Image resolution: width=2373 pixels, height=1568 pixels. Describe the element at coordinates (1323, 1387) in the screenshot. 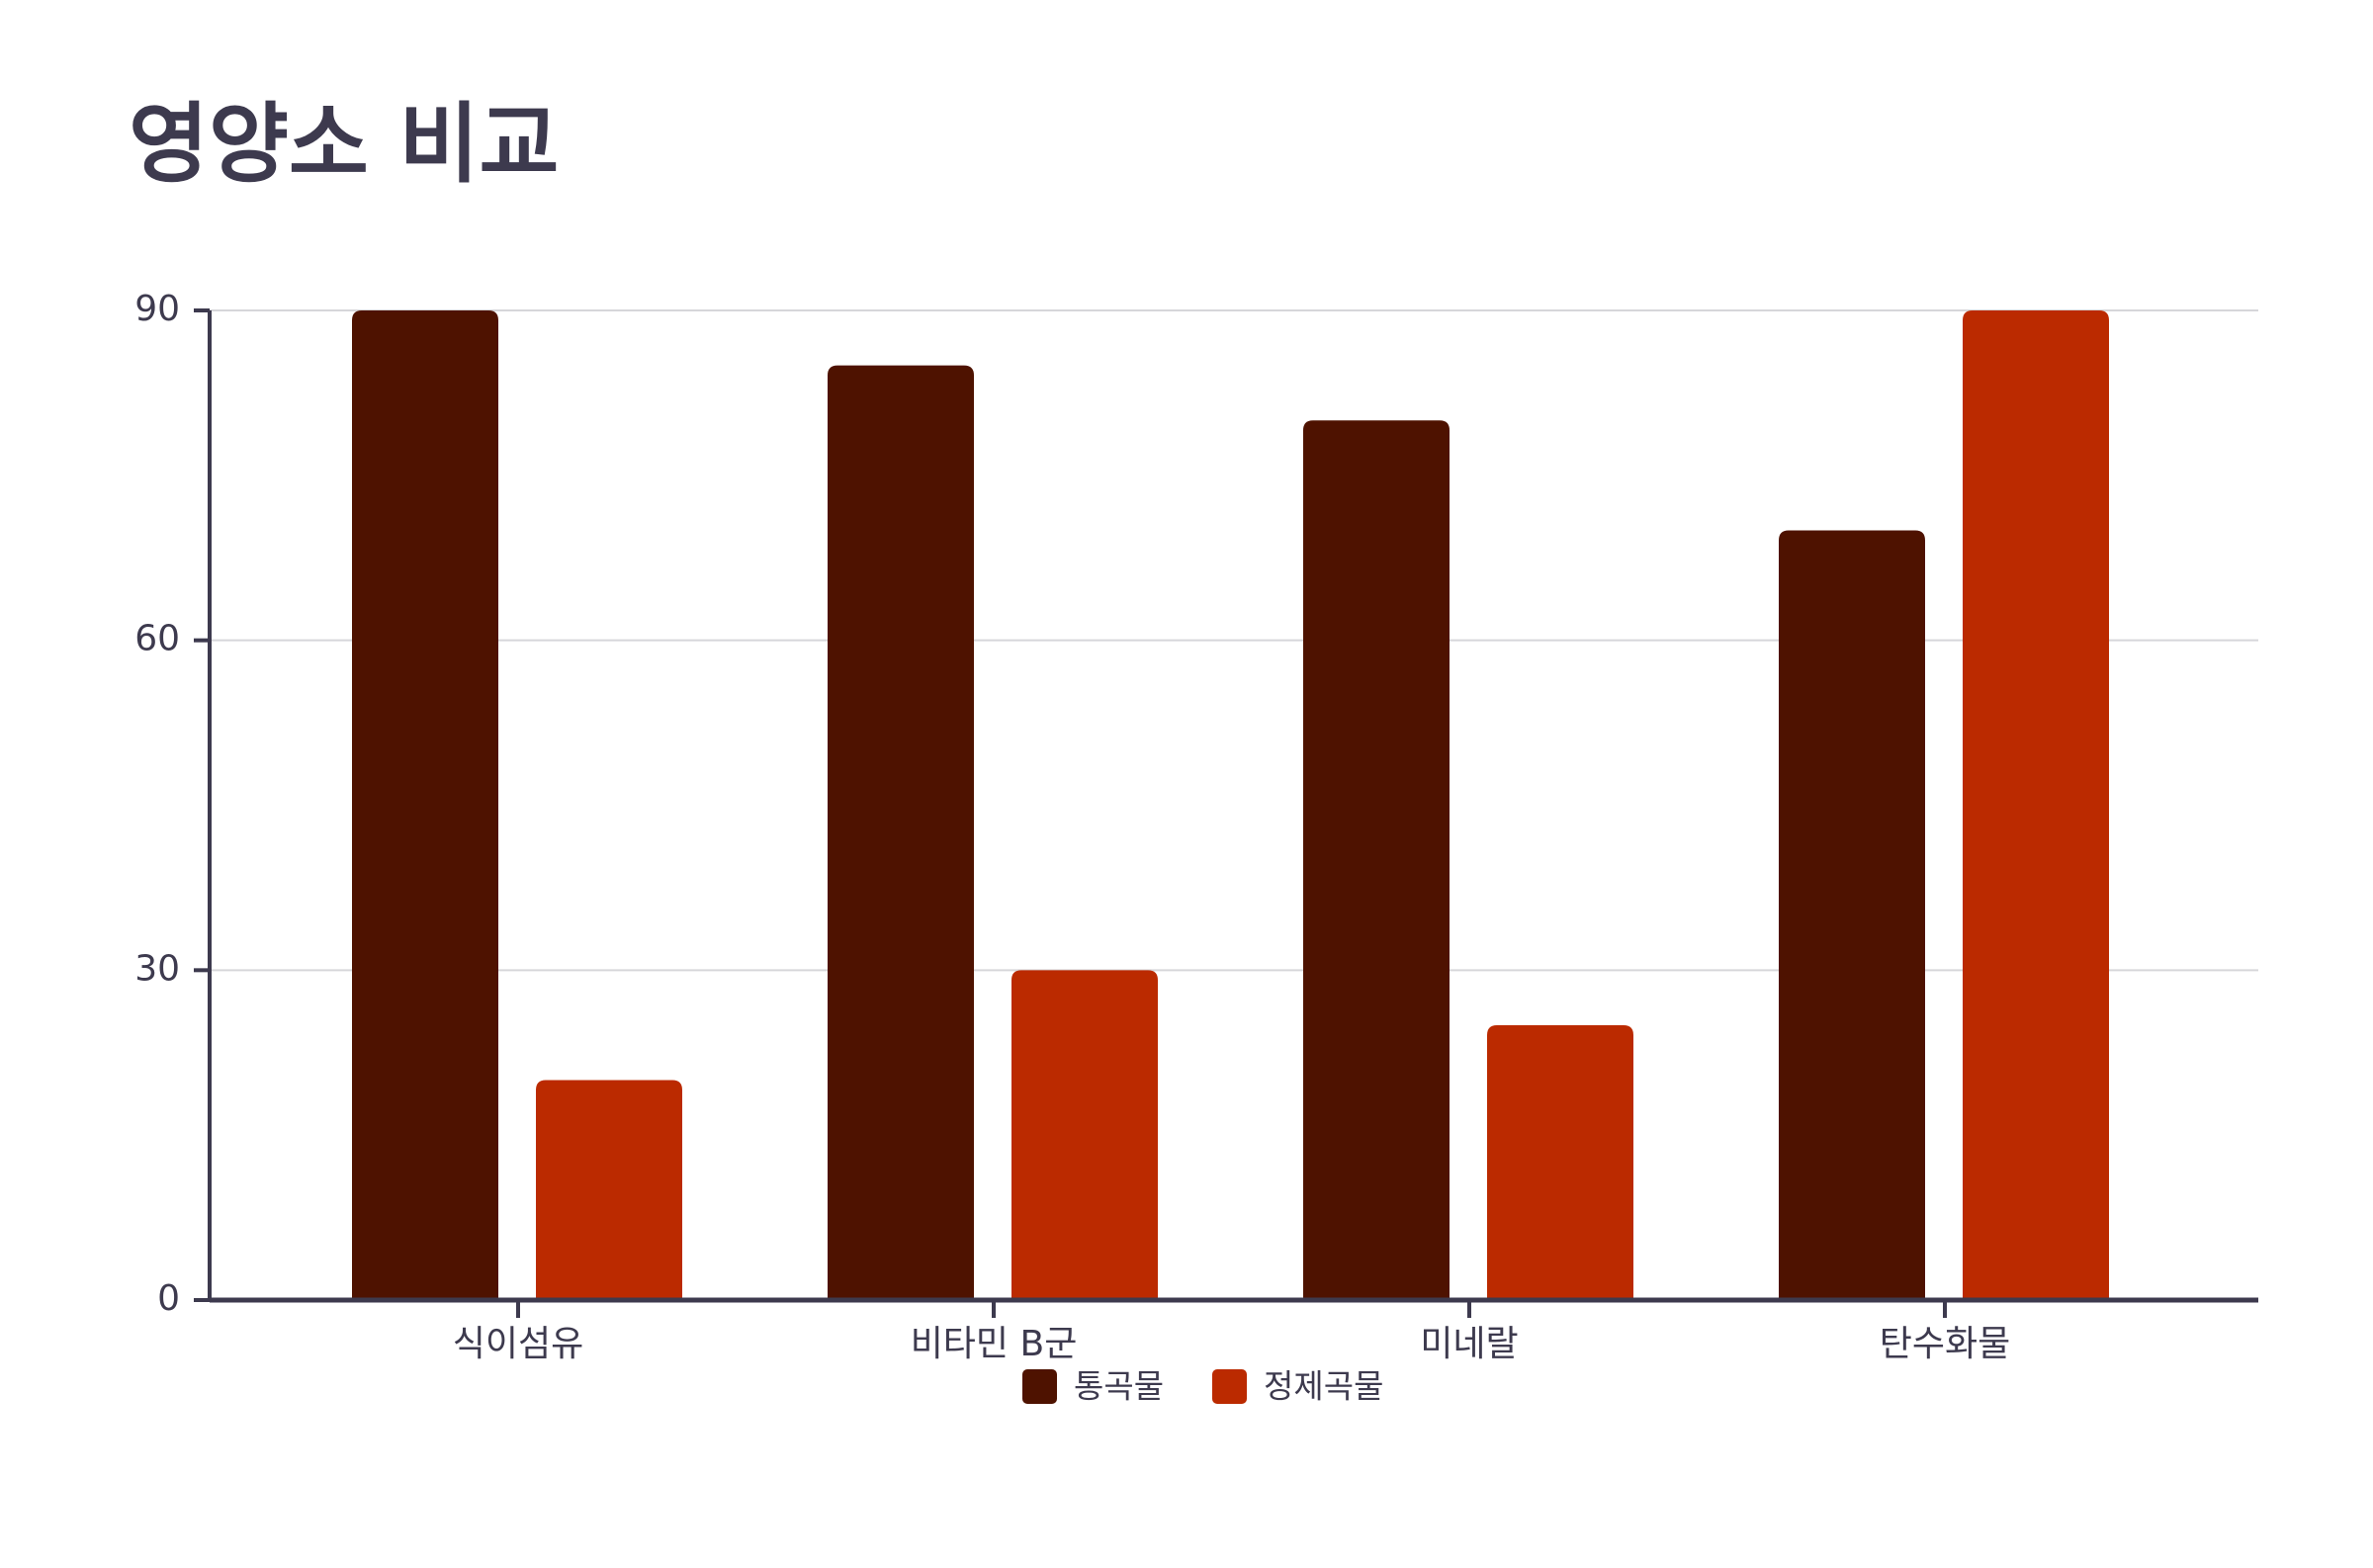

I see `legend-label: 정제곡물` at that location.